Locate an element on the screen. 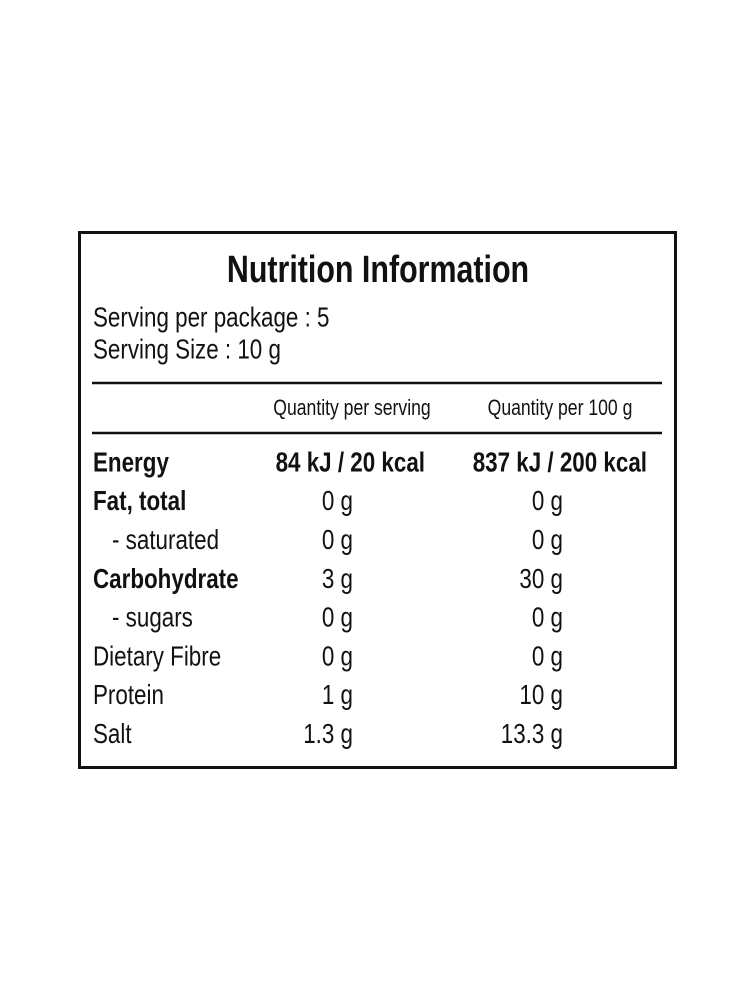  column-header: Quantity per serving is located at coordinates (351, 408).